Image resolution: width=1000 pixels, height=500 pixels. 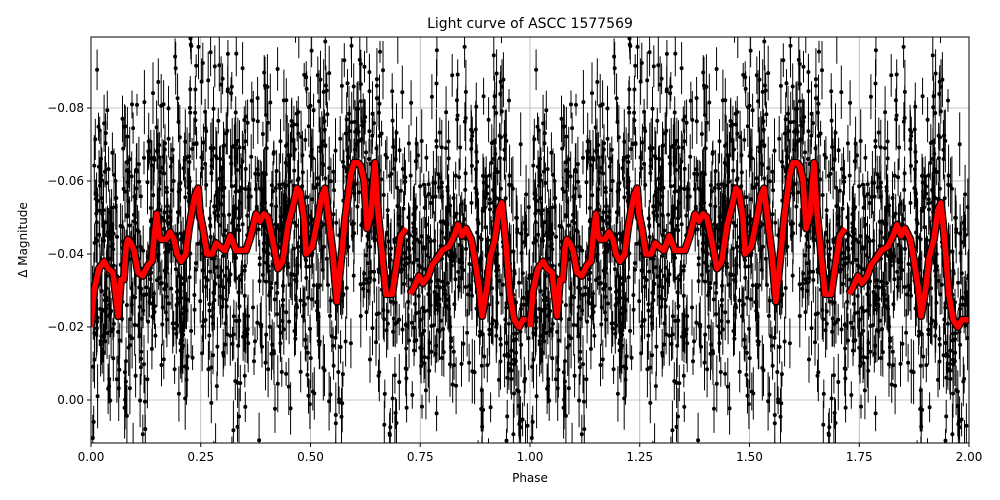 What do you see at coordinates (530, 478) in the screenshot?
I see `x-axis-label: Phase` at bounding box center [530, 478].